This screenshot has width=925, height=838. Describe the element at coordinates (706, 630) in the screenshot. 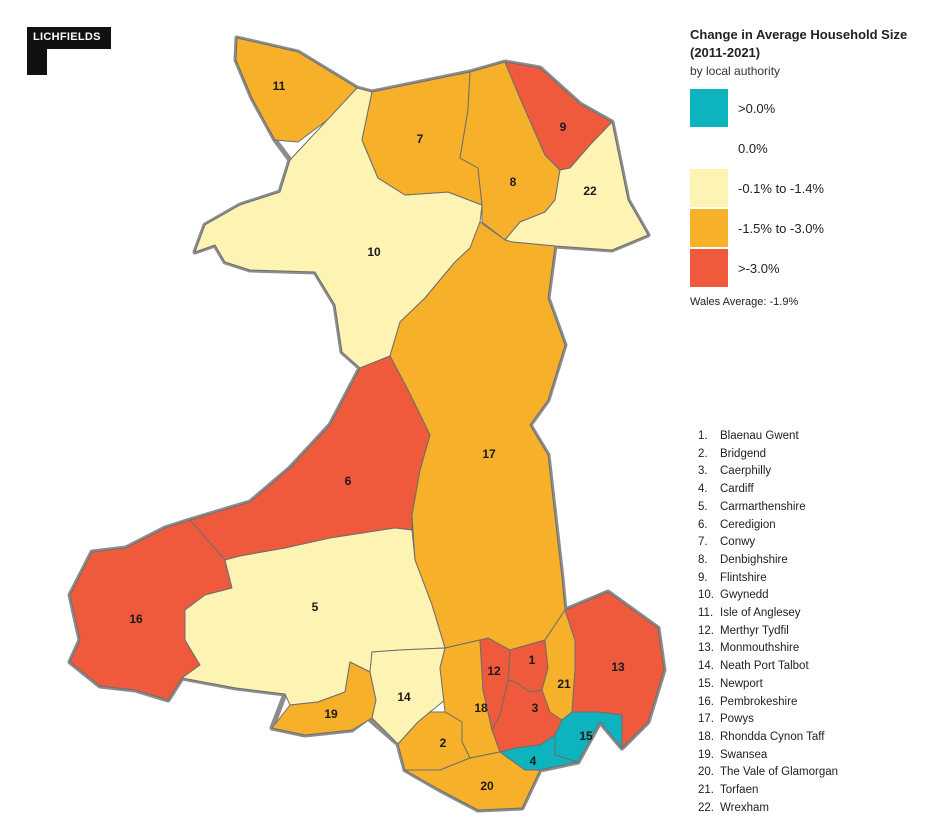

I see `region-list-number: 12.` at that location.